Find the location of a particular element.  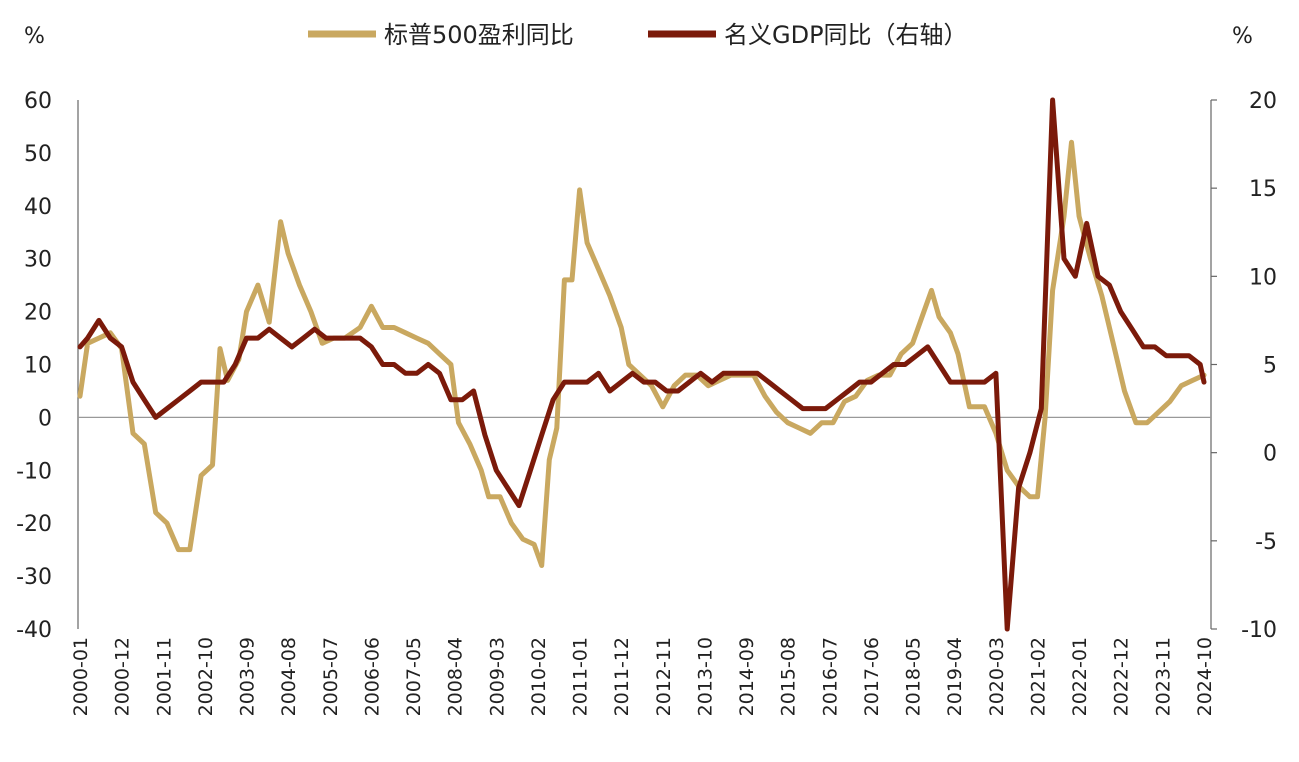

x-tick-label: 2019-04 is located at coordinates (955, 676).